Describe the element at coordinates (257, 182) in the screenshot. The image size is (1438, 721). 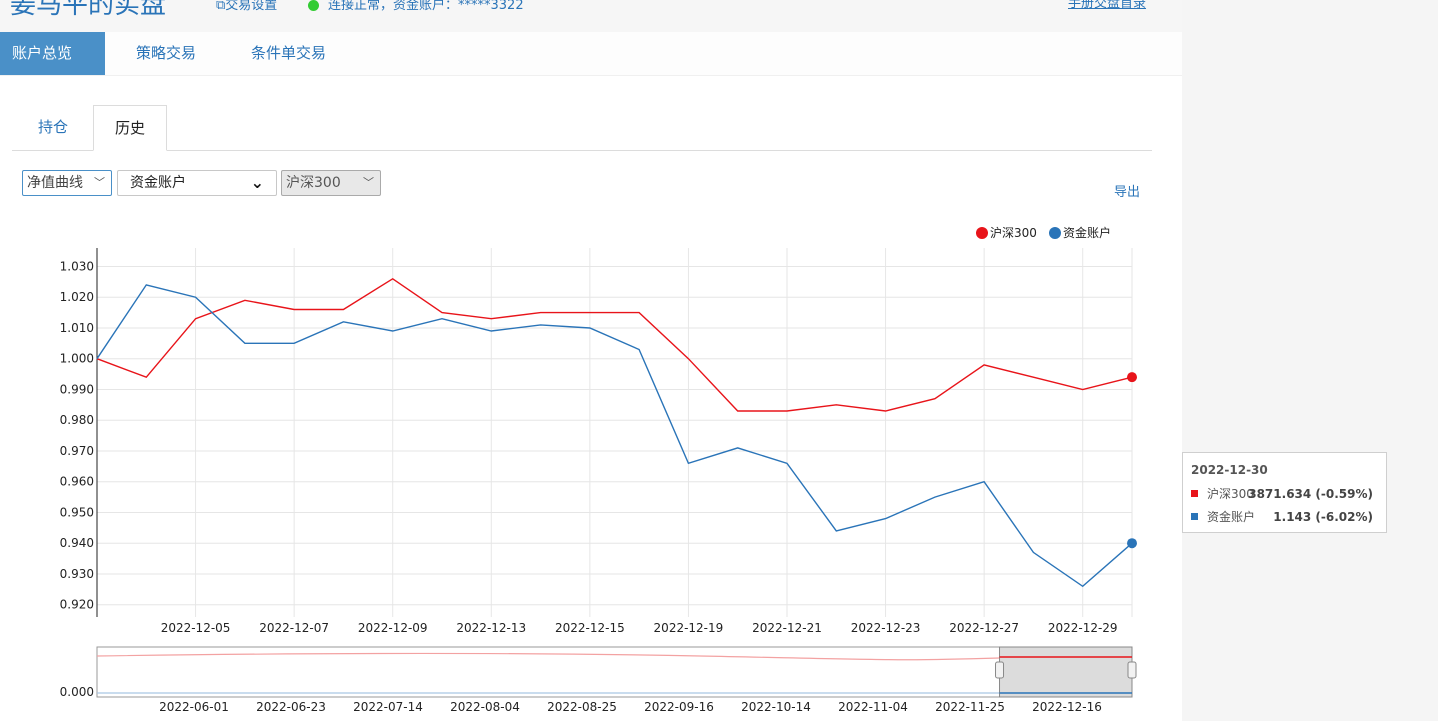
I see `chevron-down-icon: ⌄` at that location.